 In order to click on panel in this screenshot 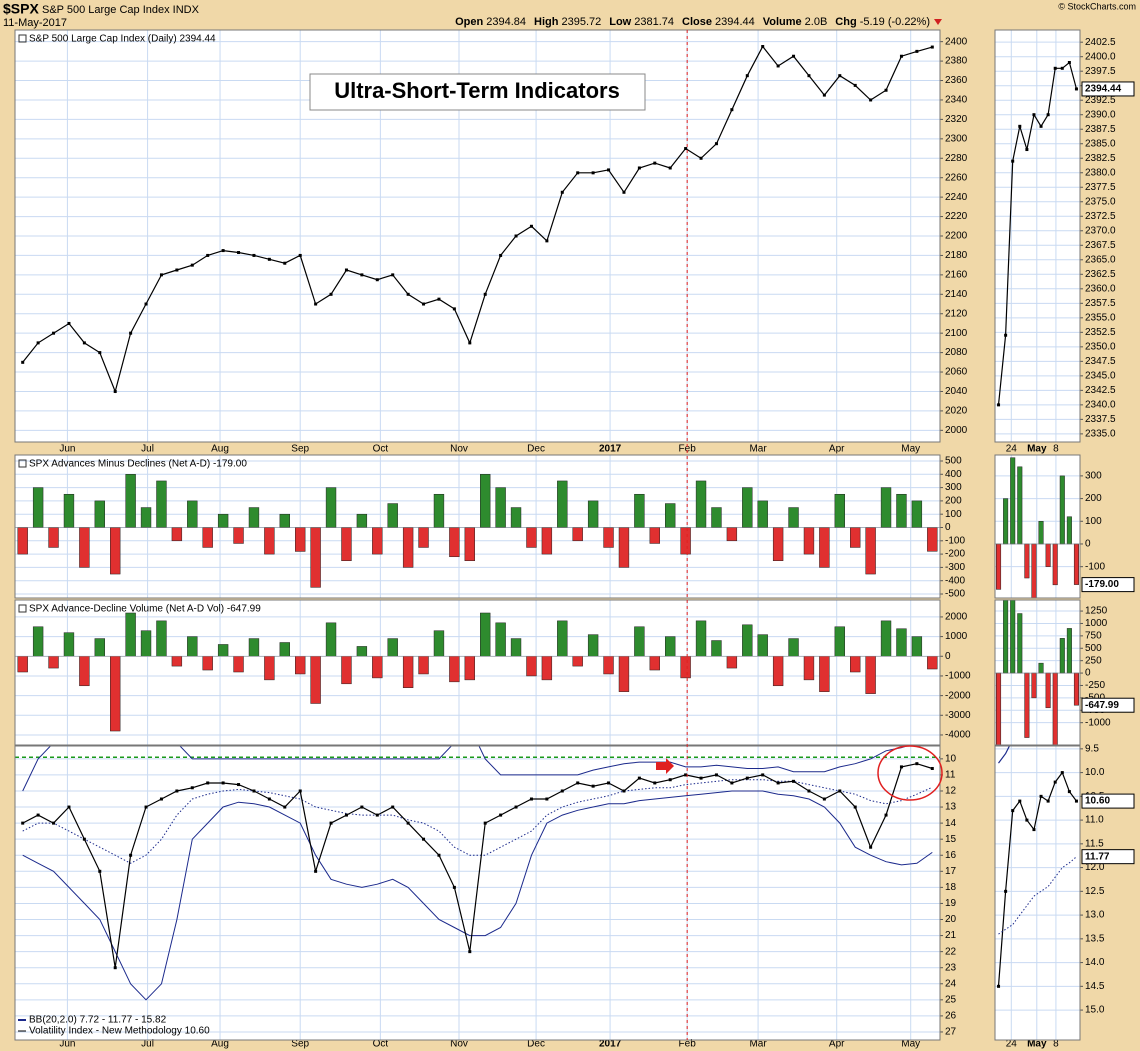, I will do `click(477, 672)`.